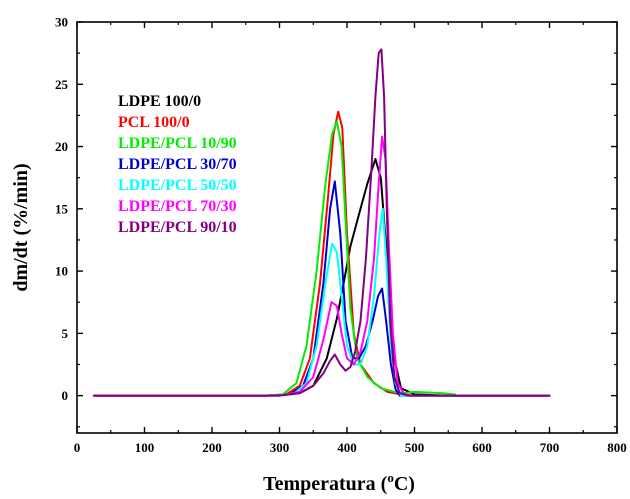  What do you see at coordinates (61, 22) in the screenshot?
I see `y-tick-label: 30` at bounding box center [61, 22].